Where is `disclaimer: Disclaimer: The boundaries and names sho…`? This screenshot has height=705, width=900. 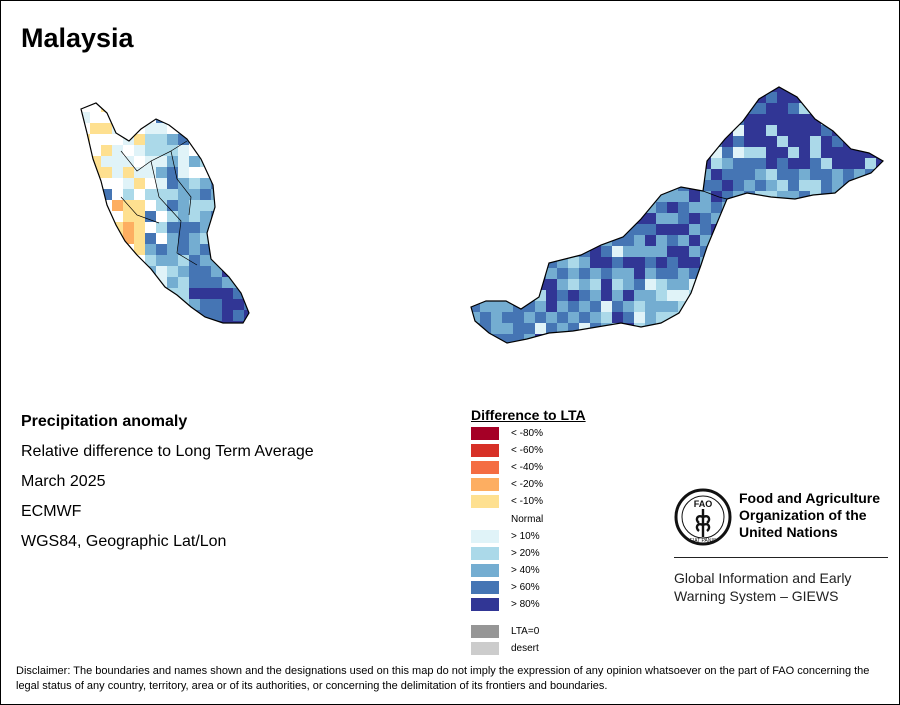
disclaimer: Disclaimer: The boundaries and names sho… is located at coordinates (443, 678).